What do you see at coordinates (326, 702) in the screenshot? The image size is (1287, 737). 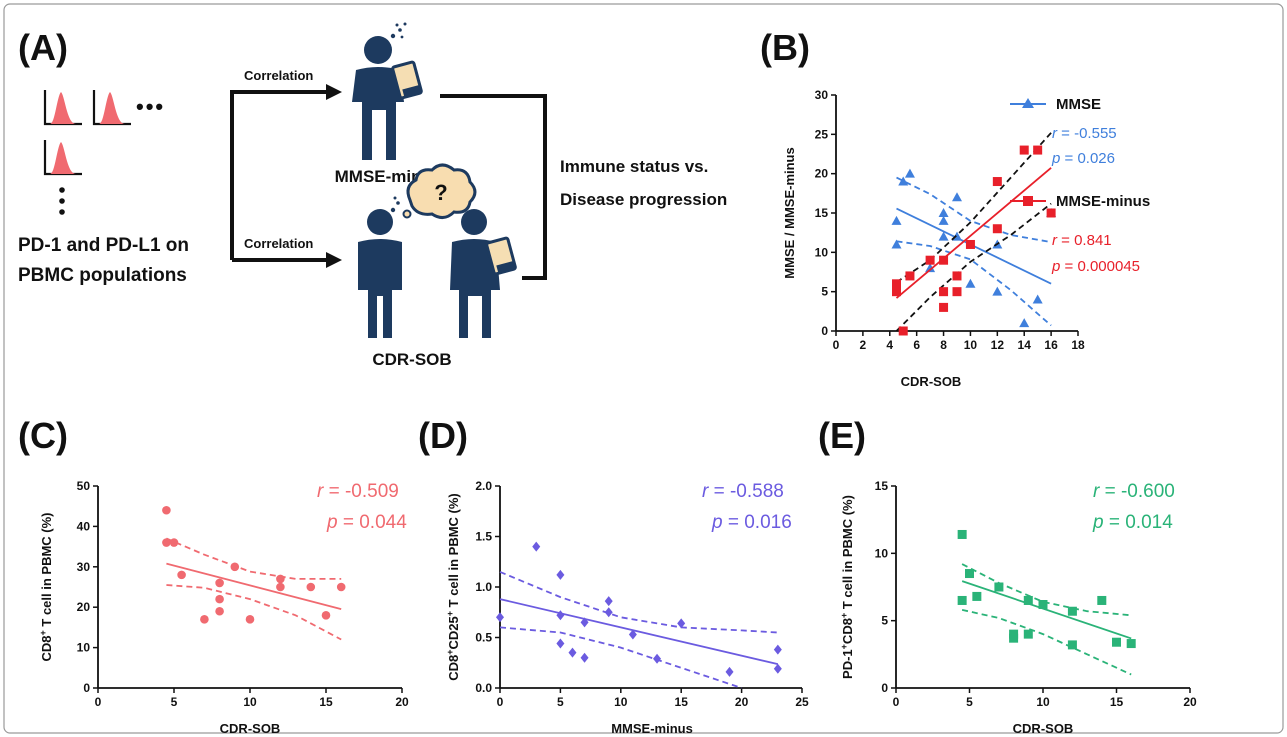 I see `plotC-x-tick-label: 15` at bounding box center [326, 702].